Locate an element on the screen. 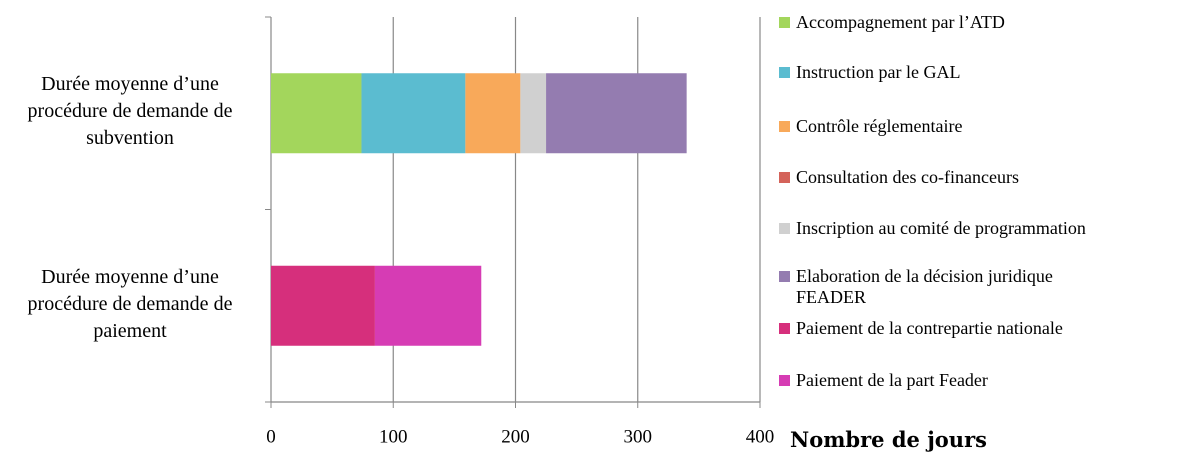 This screenshot has width=1187, height=454. legend-entry: Consultation des co-financeurs is located at coordinates (981, 177).